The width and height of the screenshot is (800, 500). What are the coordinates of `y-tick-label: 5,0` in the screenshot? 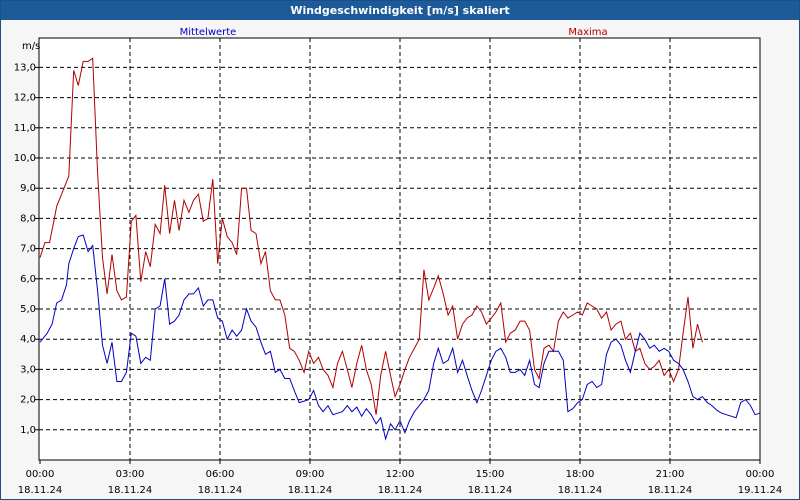 It's located at (28, 309).